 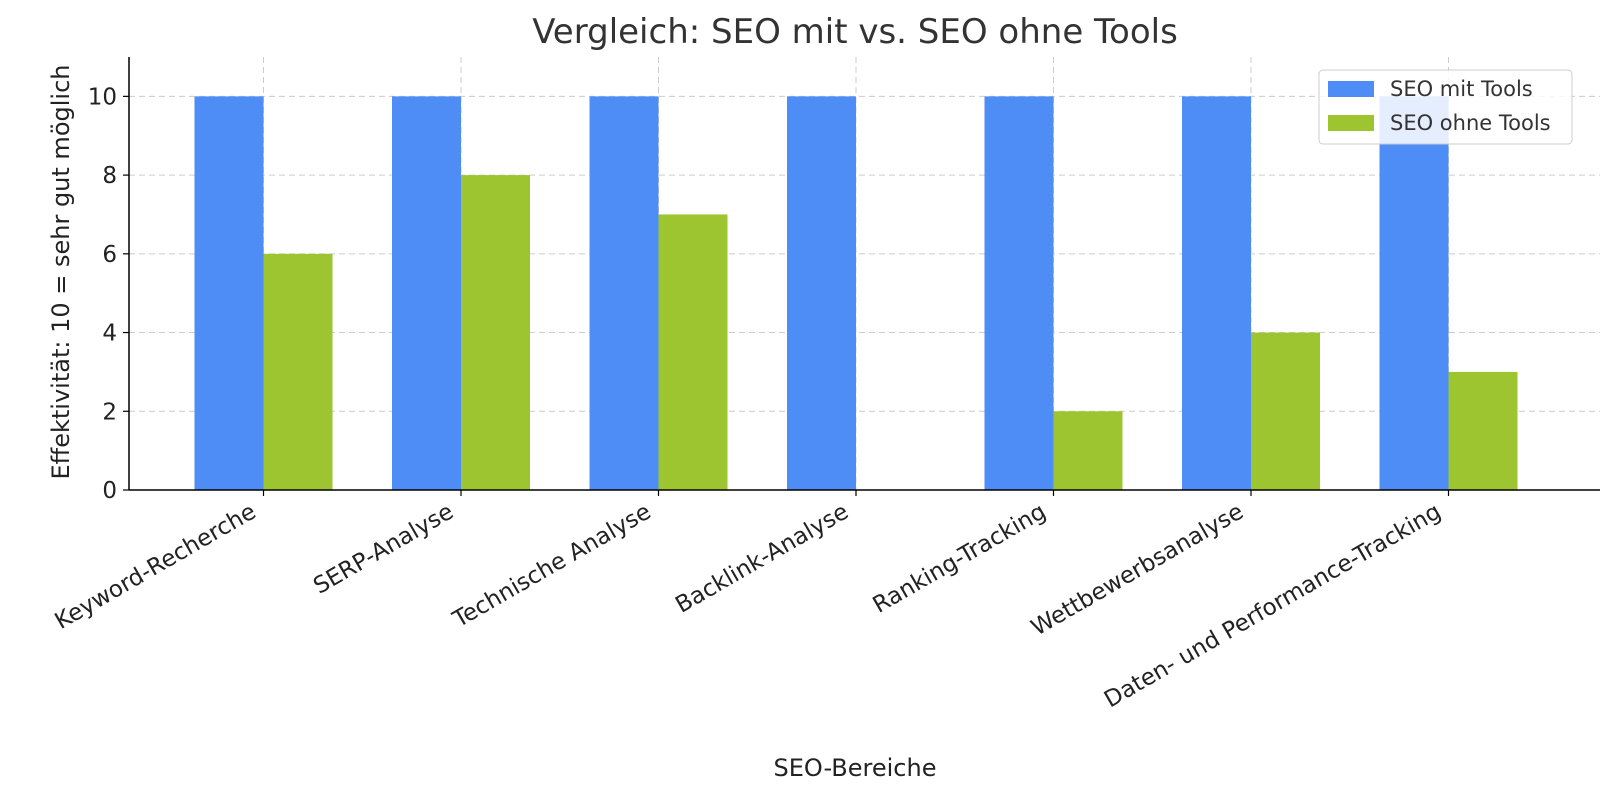 I want to click on x-axis-label: SEO-Bereiche, so click(x=855, y=768).